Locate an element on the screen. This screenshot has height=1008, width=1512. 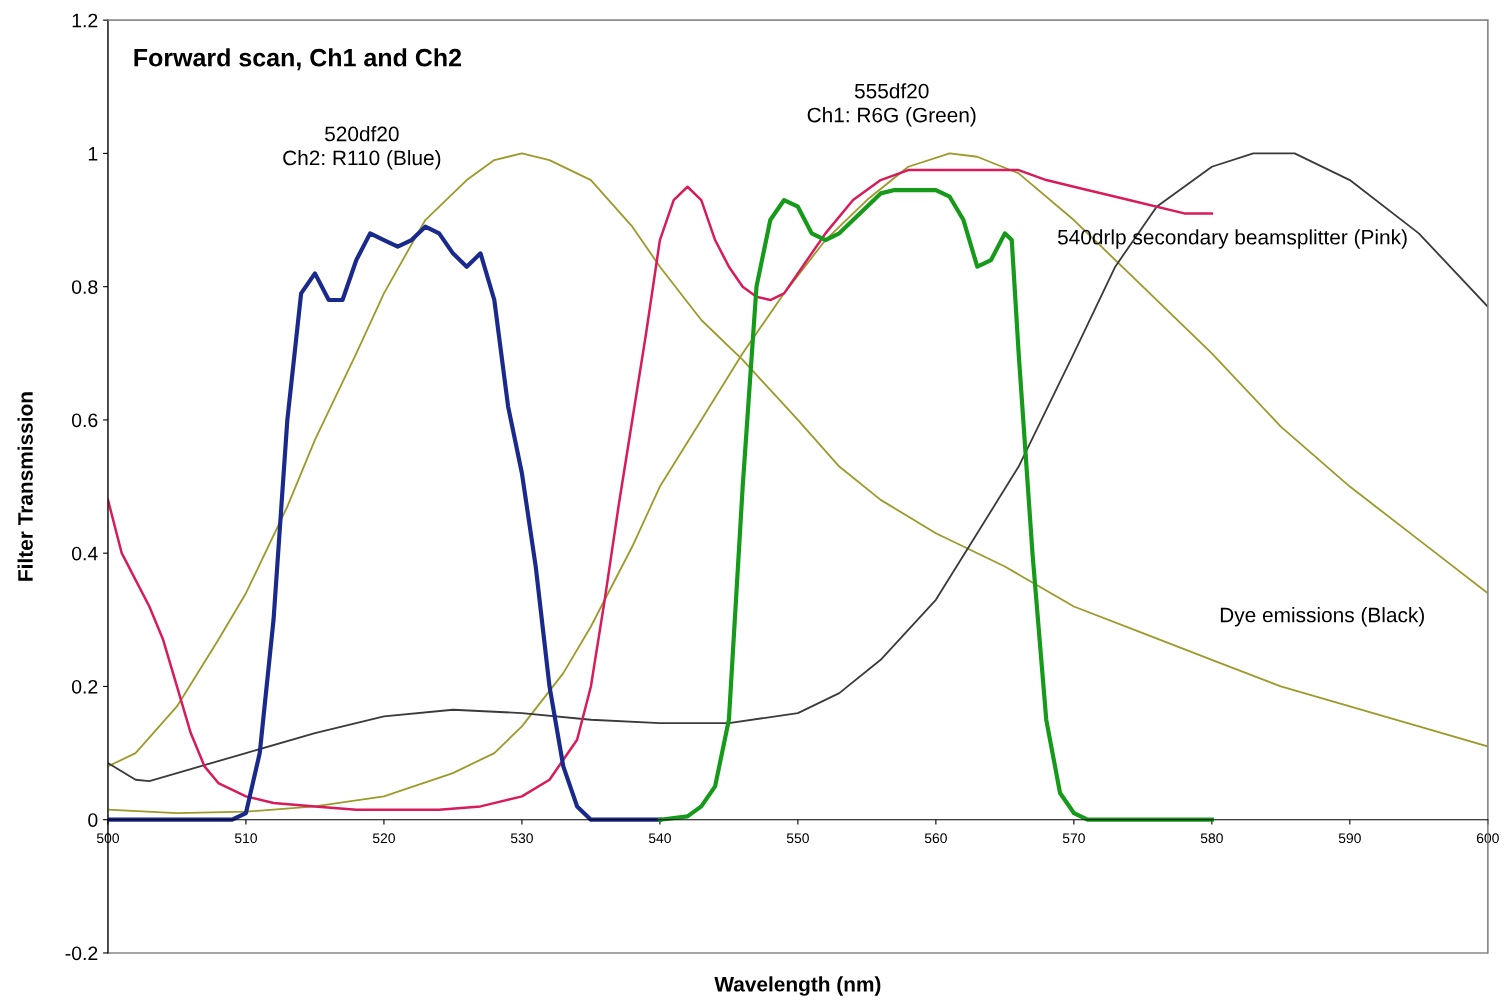
x-tick-label: 560 is located at coordinates (935, 838).